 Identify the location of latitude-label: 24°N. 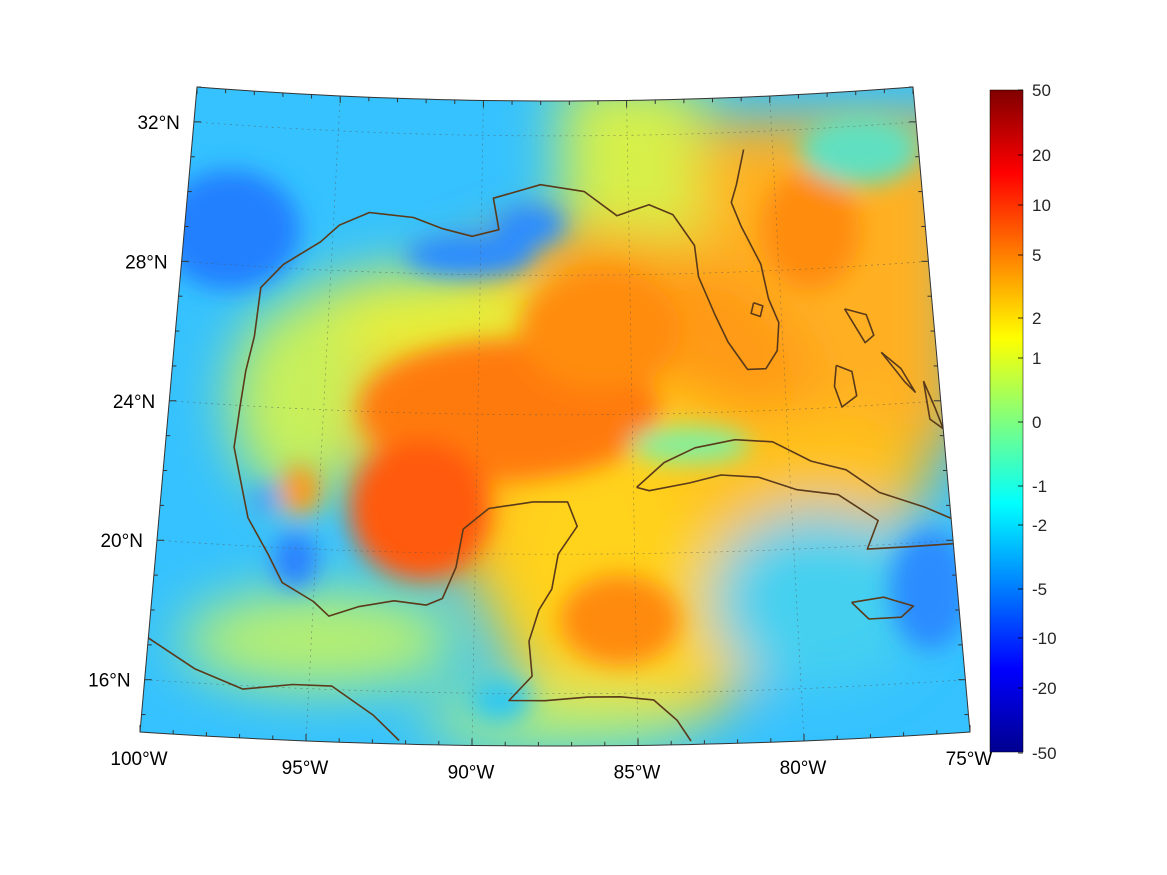
(134, 402).